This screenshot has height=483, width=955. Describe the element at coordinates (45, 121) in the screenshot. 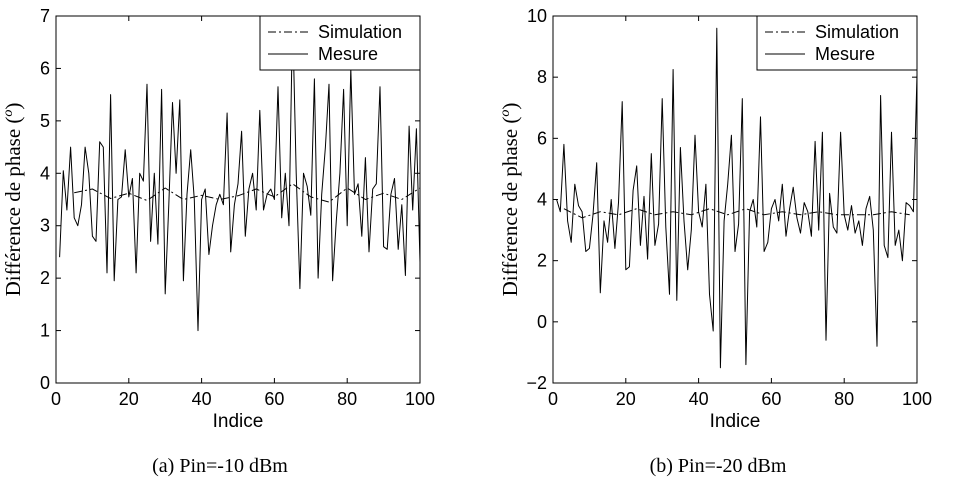

I see `y-tick-label: 5` at that location.